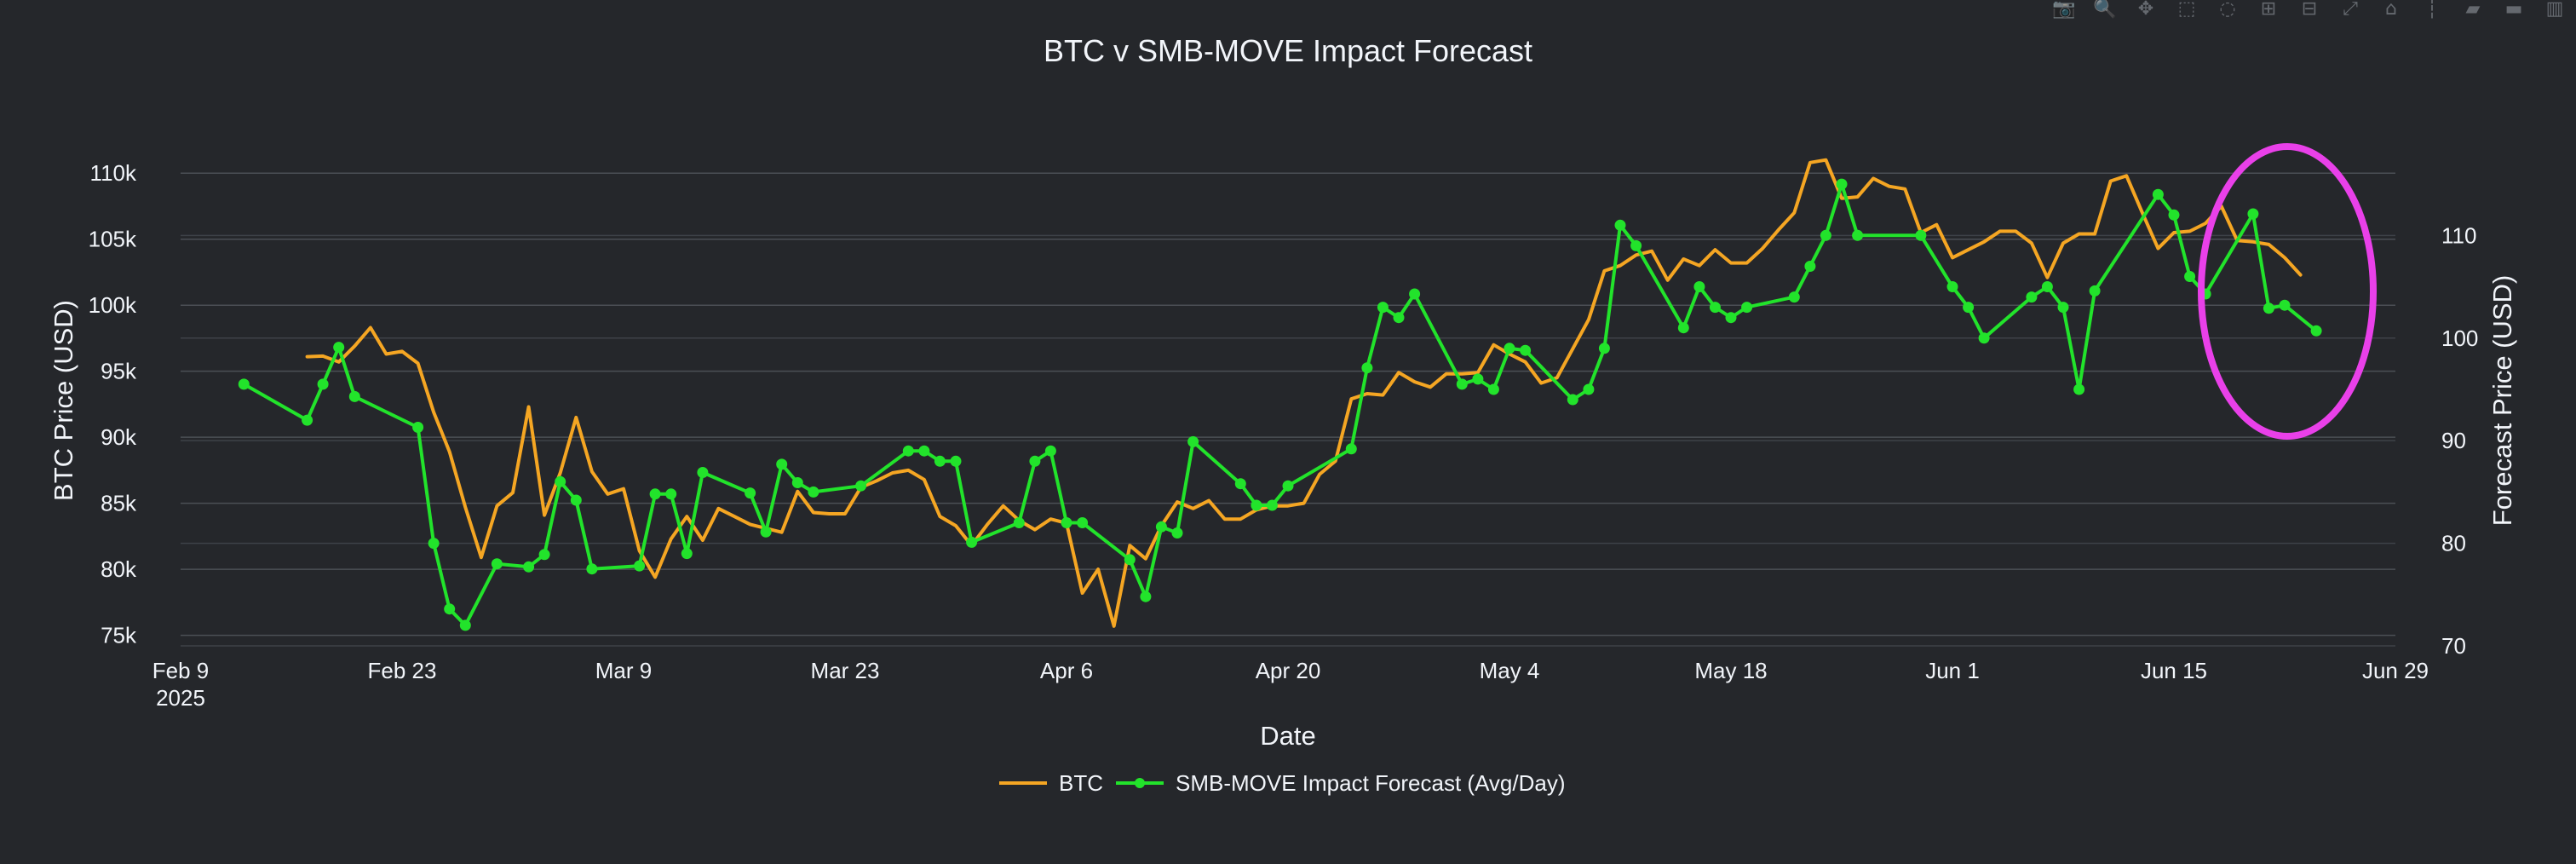 Image resolution: width=2576 pixels, height=864 pixels. I want to click on zoom-out-icon: ⊟, so click(2309, 9).